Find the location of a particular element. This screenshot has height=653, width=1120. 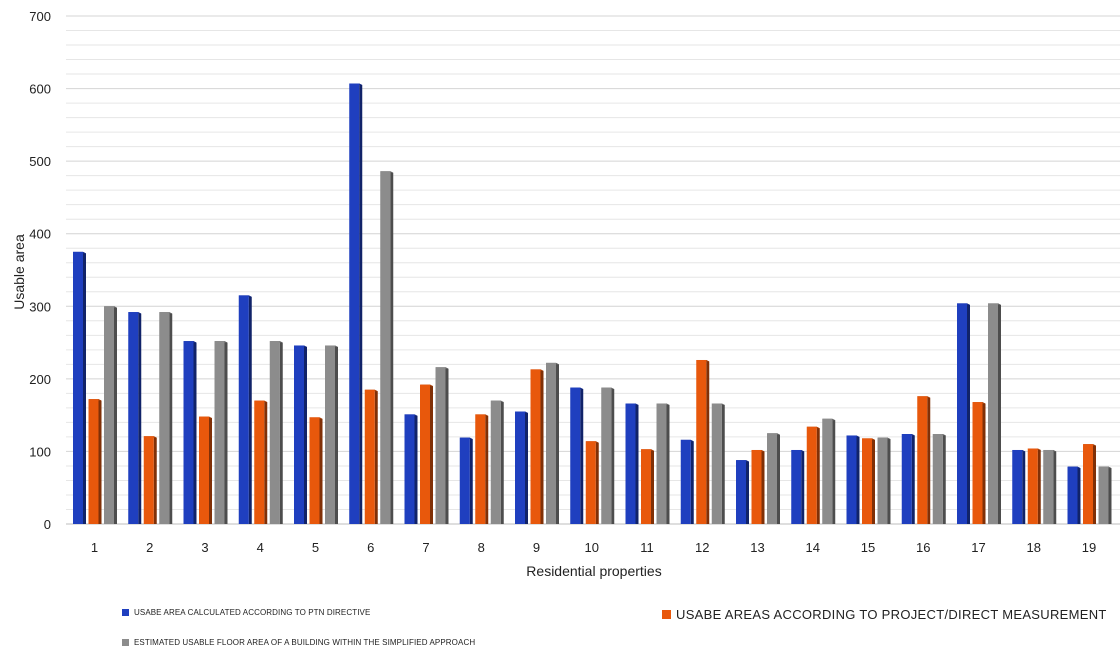

y-tick-label: 100 is located at coordinates (40, 451).